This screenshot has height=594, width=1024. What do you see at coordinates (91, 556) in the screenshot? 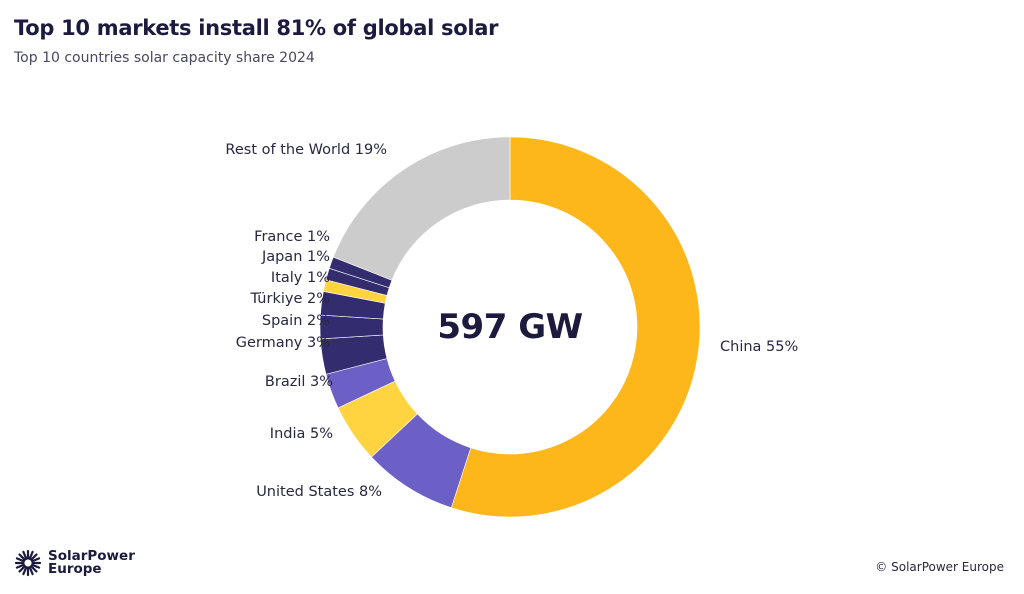
I see `logo-line-1: SolarPower` at bounding box center [91, 556].